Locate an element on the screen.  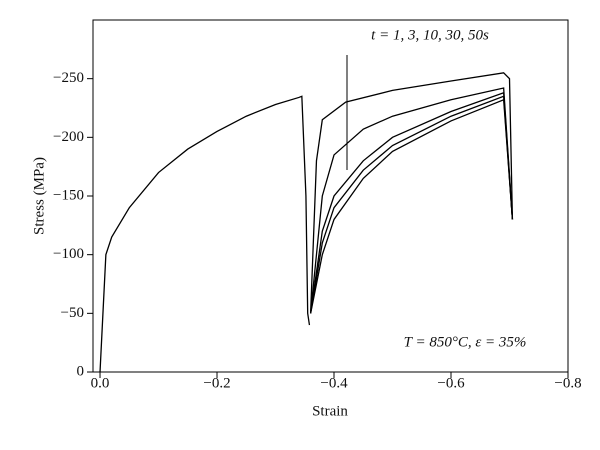
y-tick-label: −250 is located at coordinates (68, 78).